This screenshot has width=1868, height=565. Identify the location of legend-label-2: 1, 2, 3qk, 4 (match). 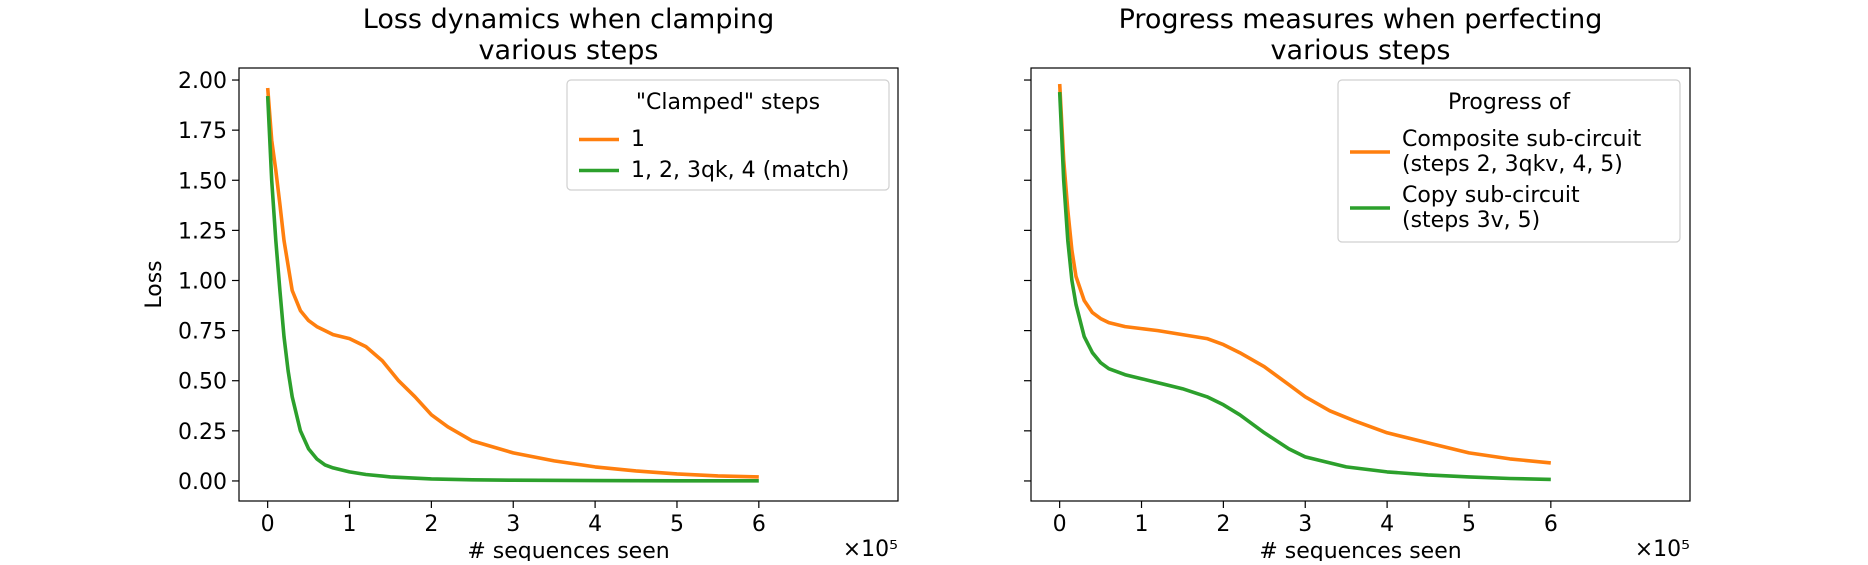
(740, 170).